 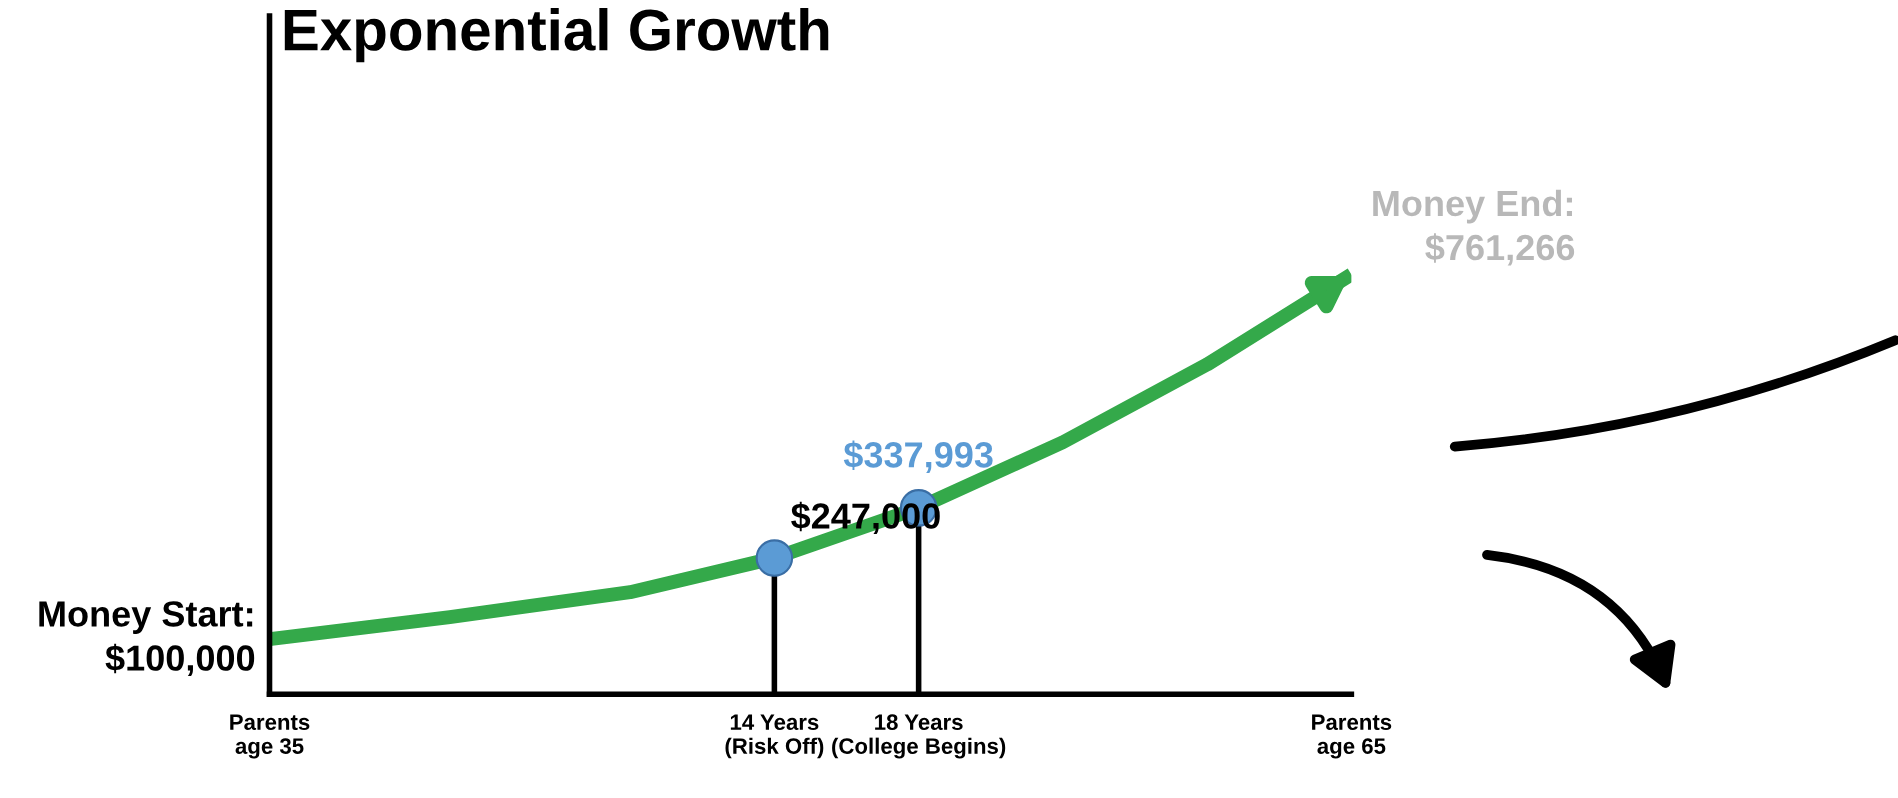 What do you see at coordinates (1352, 736) in the screenshot?
I see `x-tick-label: Parents age 65` at bounding box center [1352, 736].